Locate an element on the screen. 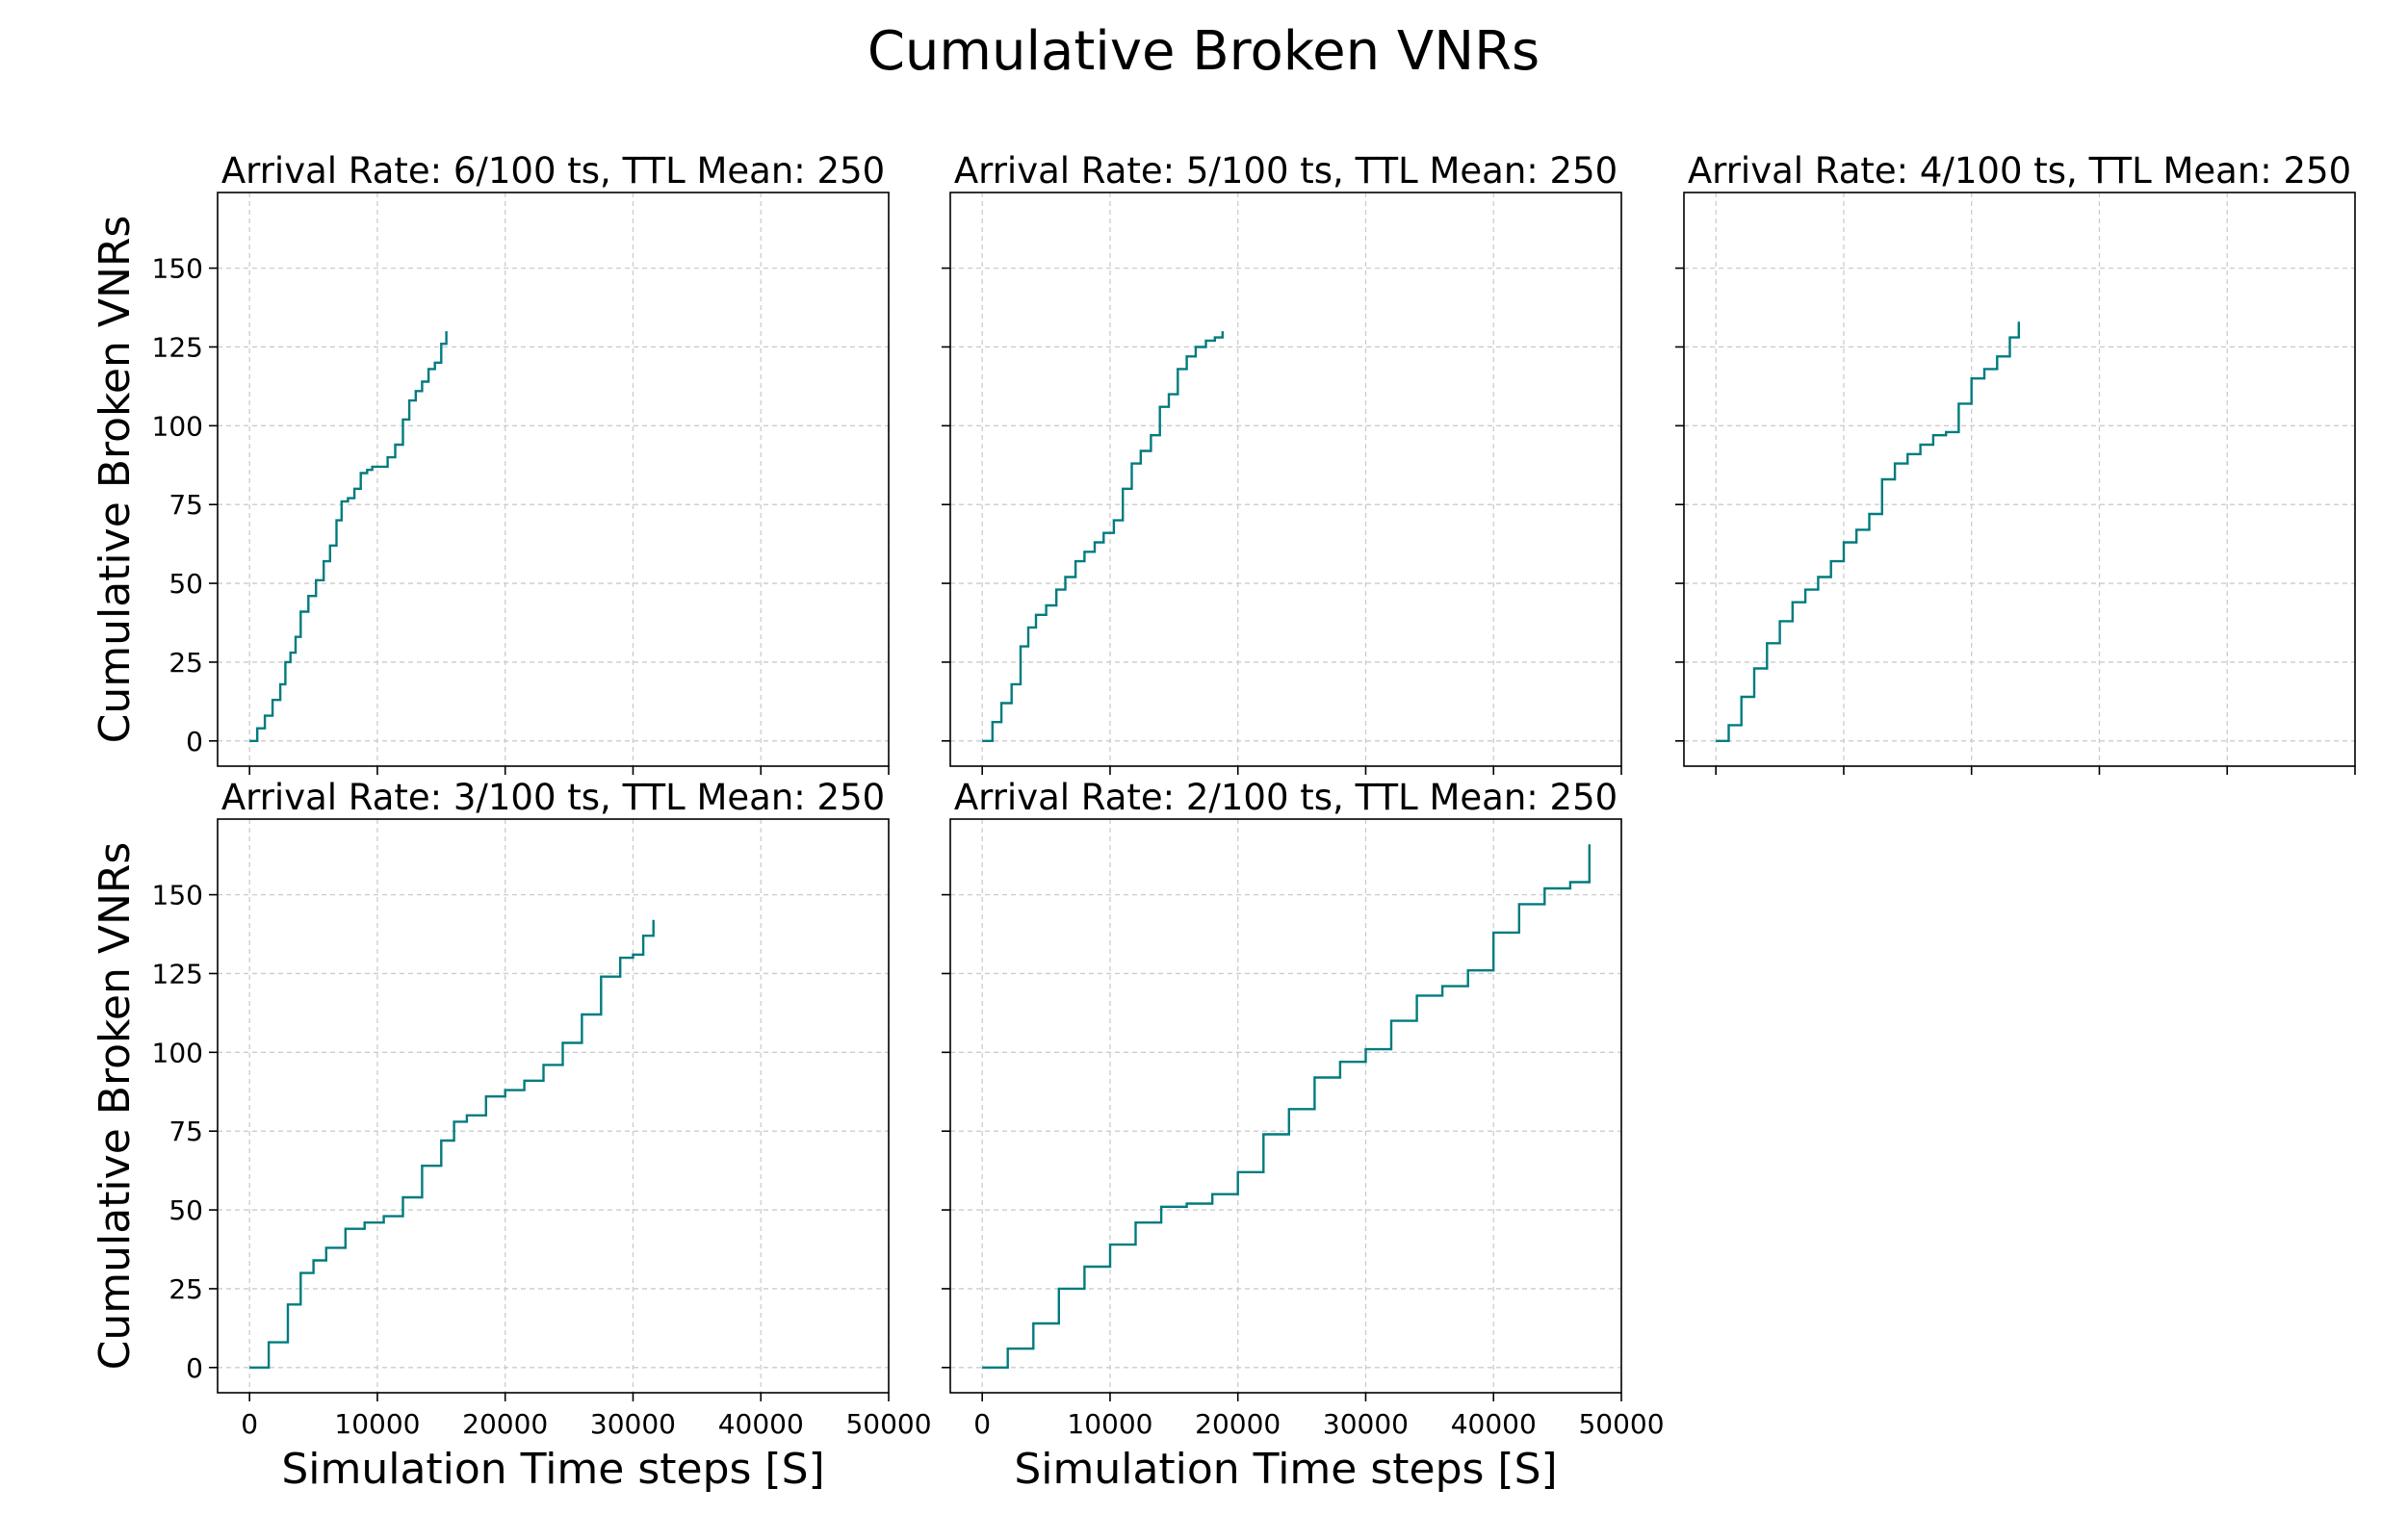  subplot-title: Arrival Rate: 3/100 ts, TTL Mean: 250 is located at coordinates (553, 797).